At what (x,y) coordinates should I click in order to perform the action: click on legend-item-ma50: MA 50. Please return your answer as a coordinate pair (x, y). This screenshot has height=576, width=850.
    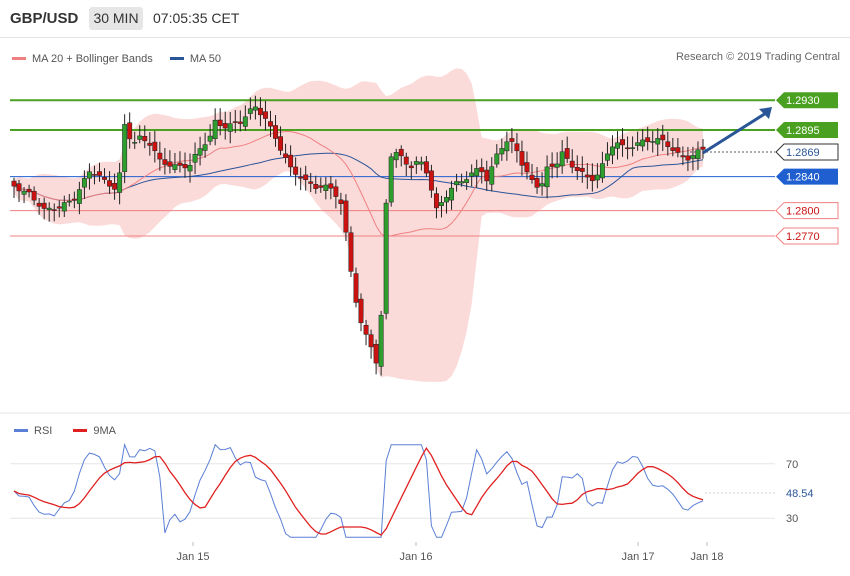
    Looking at the image, I should click on (195, 58).